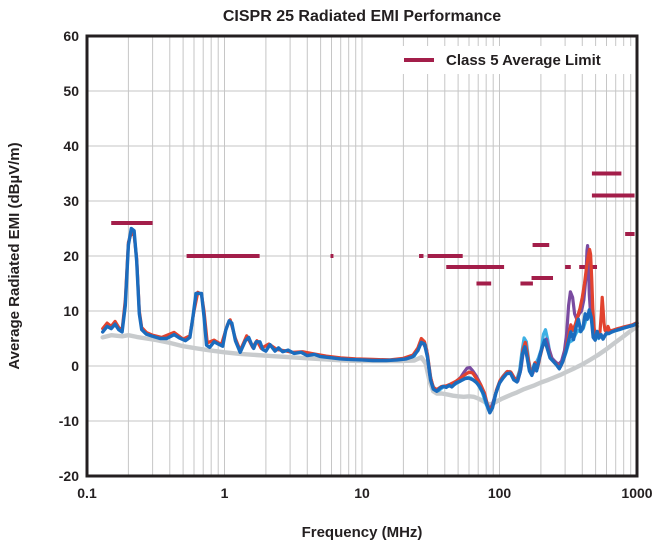  Describe the element at coordinates (14, 255) in the screenshot. I see `y-axis-title: Average Radiated EMI (dBµV/m)` at that location.